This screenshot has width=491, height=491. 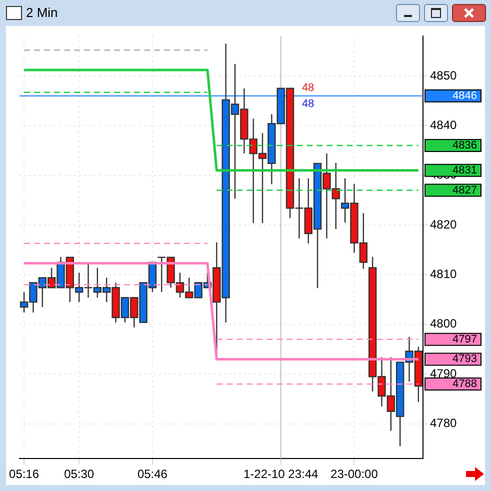 I want to click on y-tick-label: 4810, so click(x=444, y=274).